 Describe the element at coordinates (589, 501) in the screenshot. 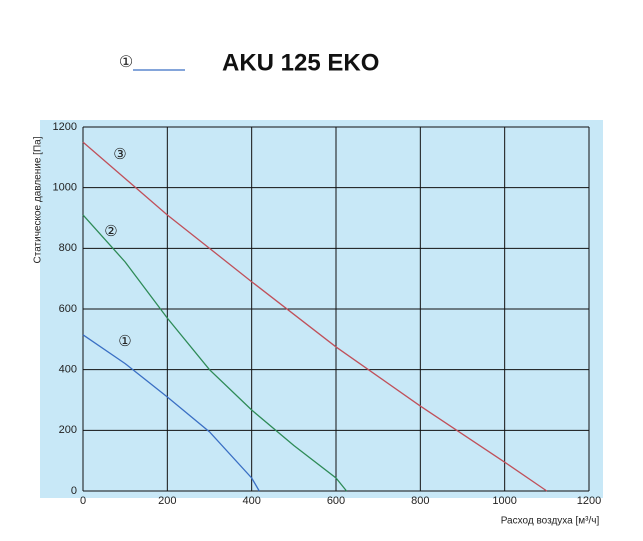

I see `x-tick-label: 1200` at that location.